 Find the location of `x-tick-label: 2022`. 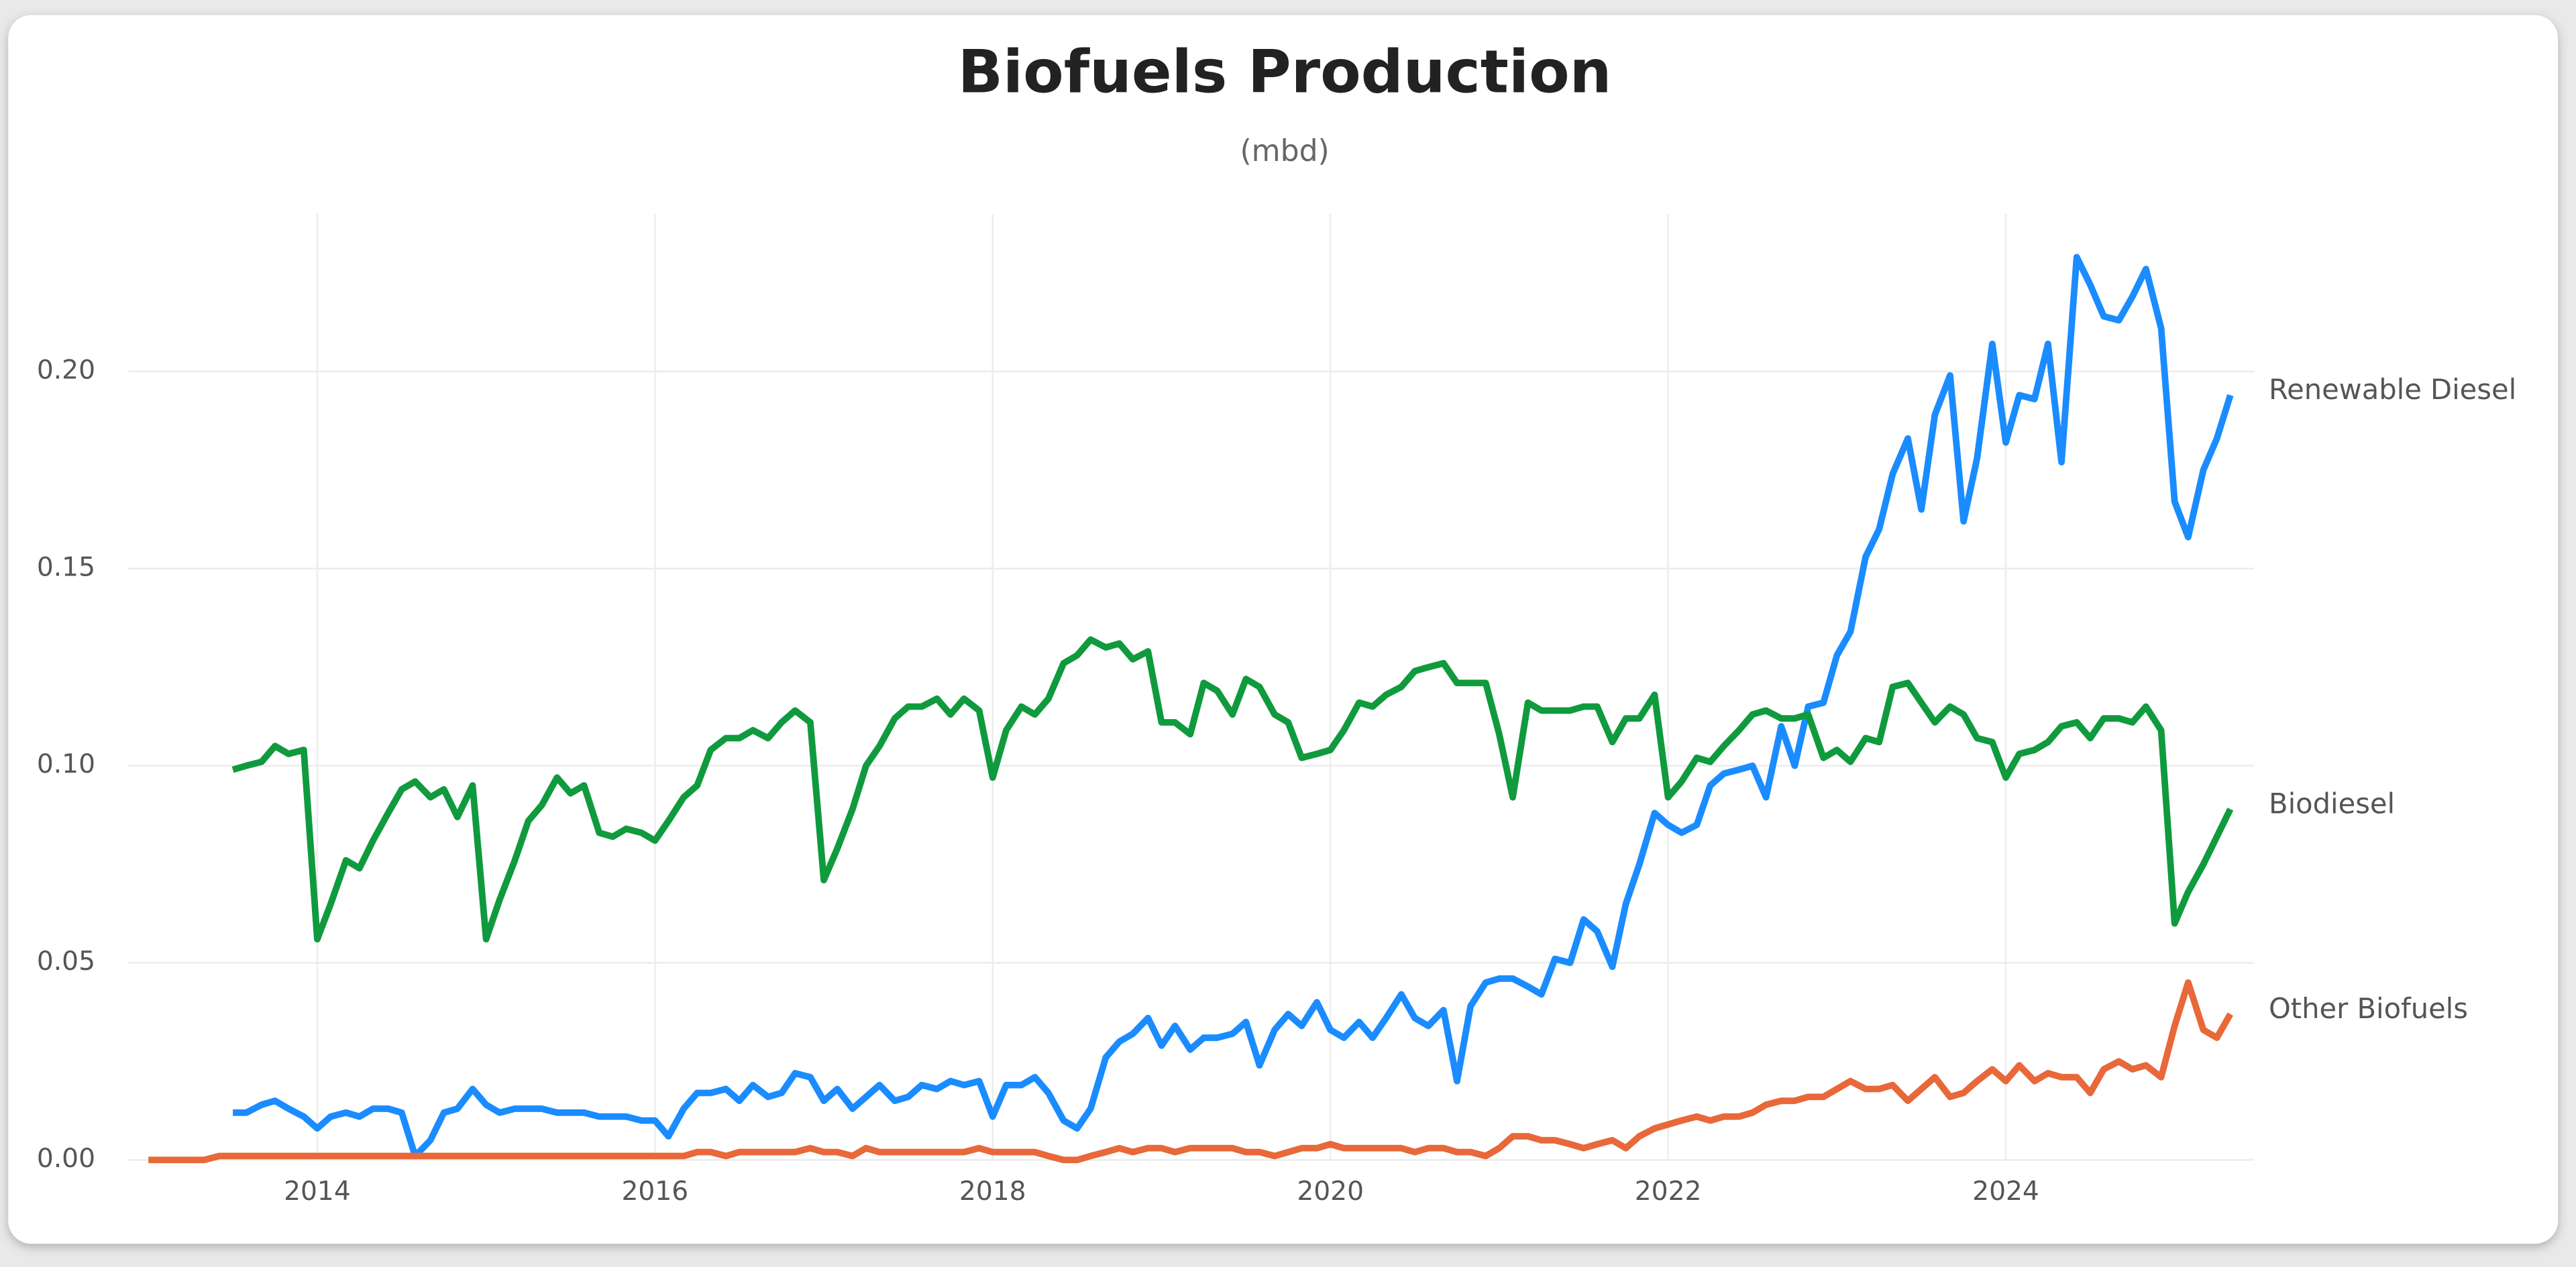

x-tick-label: 2022 is located at coordinates (1668, 1191).